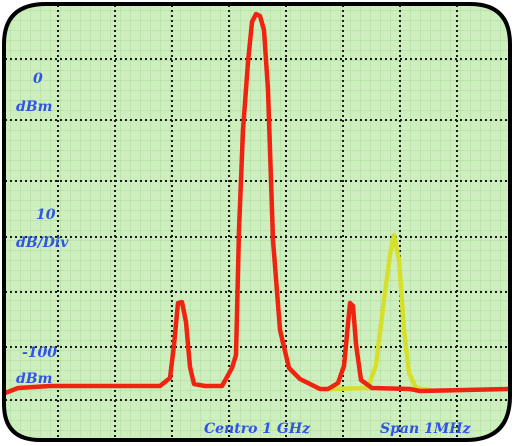  What do you see at coordinates (380, 312) in the screenshot?
I see `secondary-trace` at bounding box center [380, 312].